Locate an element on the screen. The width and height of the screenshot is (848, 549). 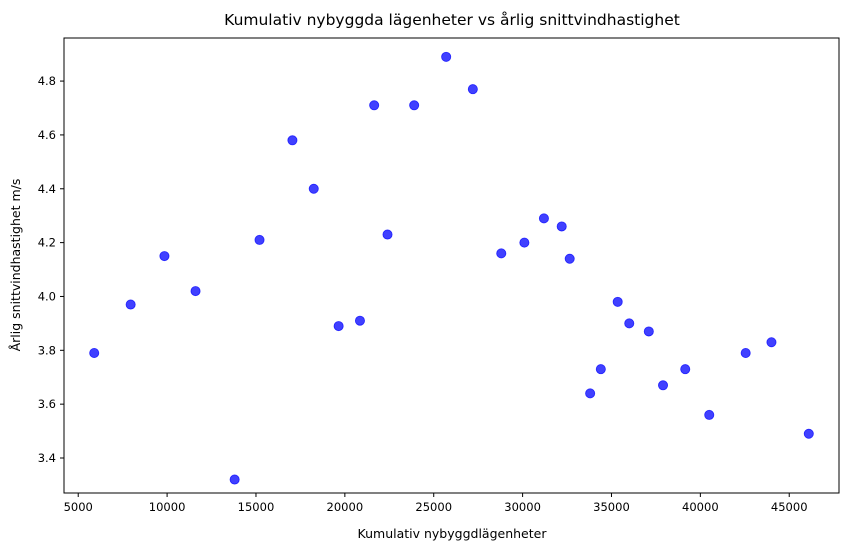
x-tick-label: 5000 is located at coordinates (78, 507).